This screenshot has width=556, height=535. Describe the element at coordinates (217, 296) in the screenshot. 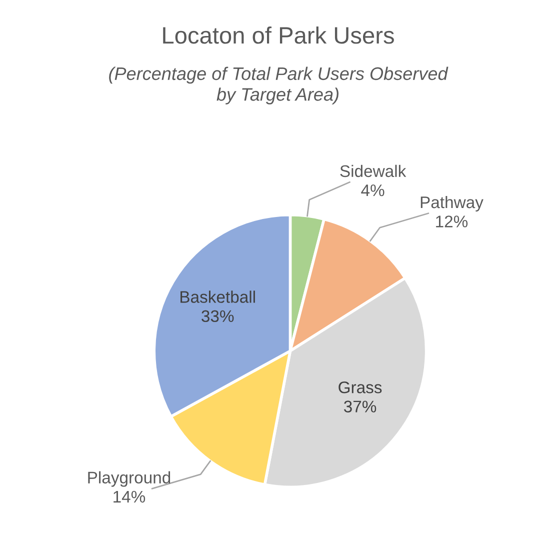

I see `slice-label: Basketball` at that location.